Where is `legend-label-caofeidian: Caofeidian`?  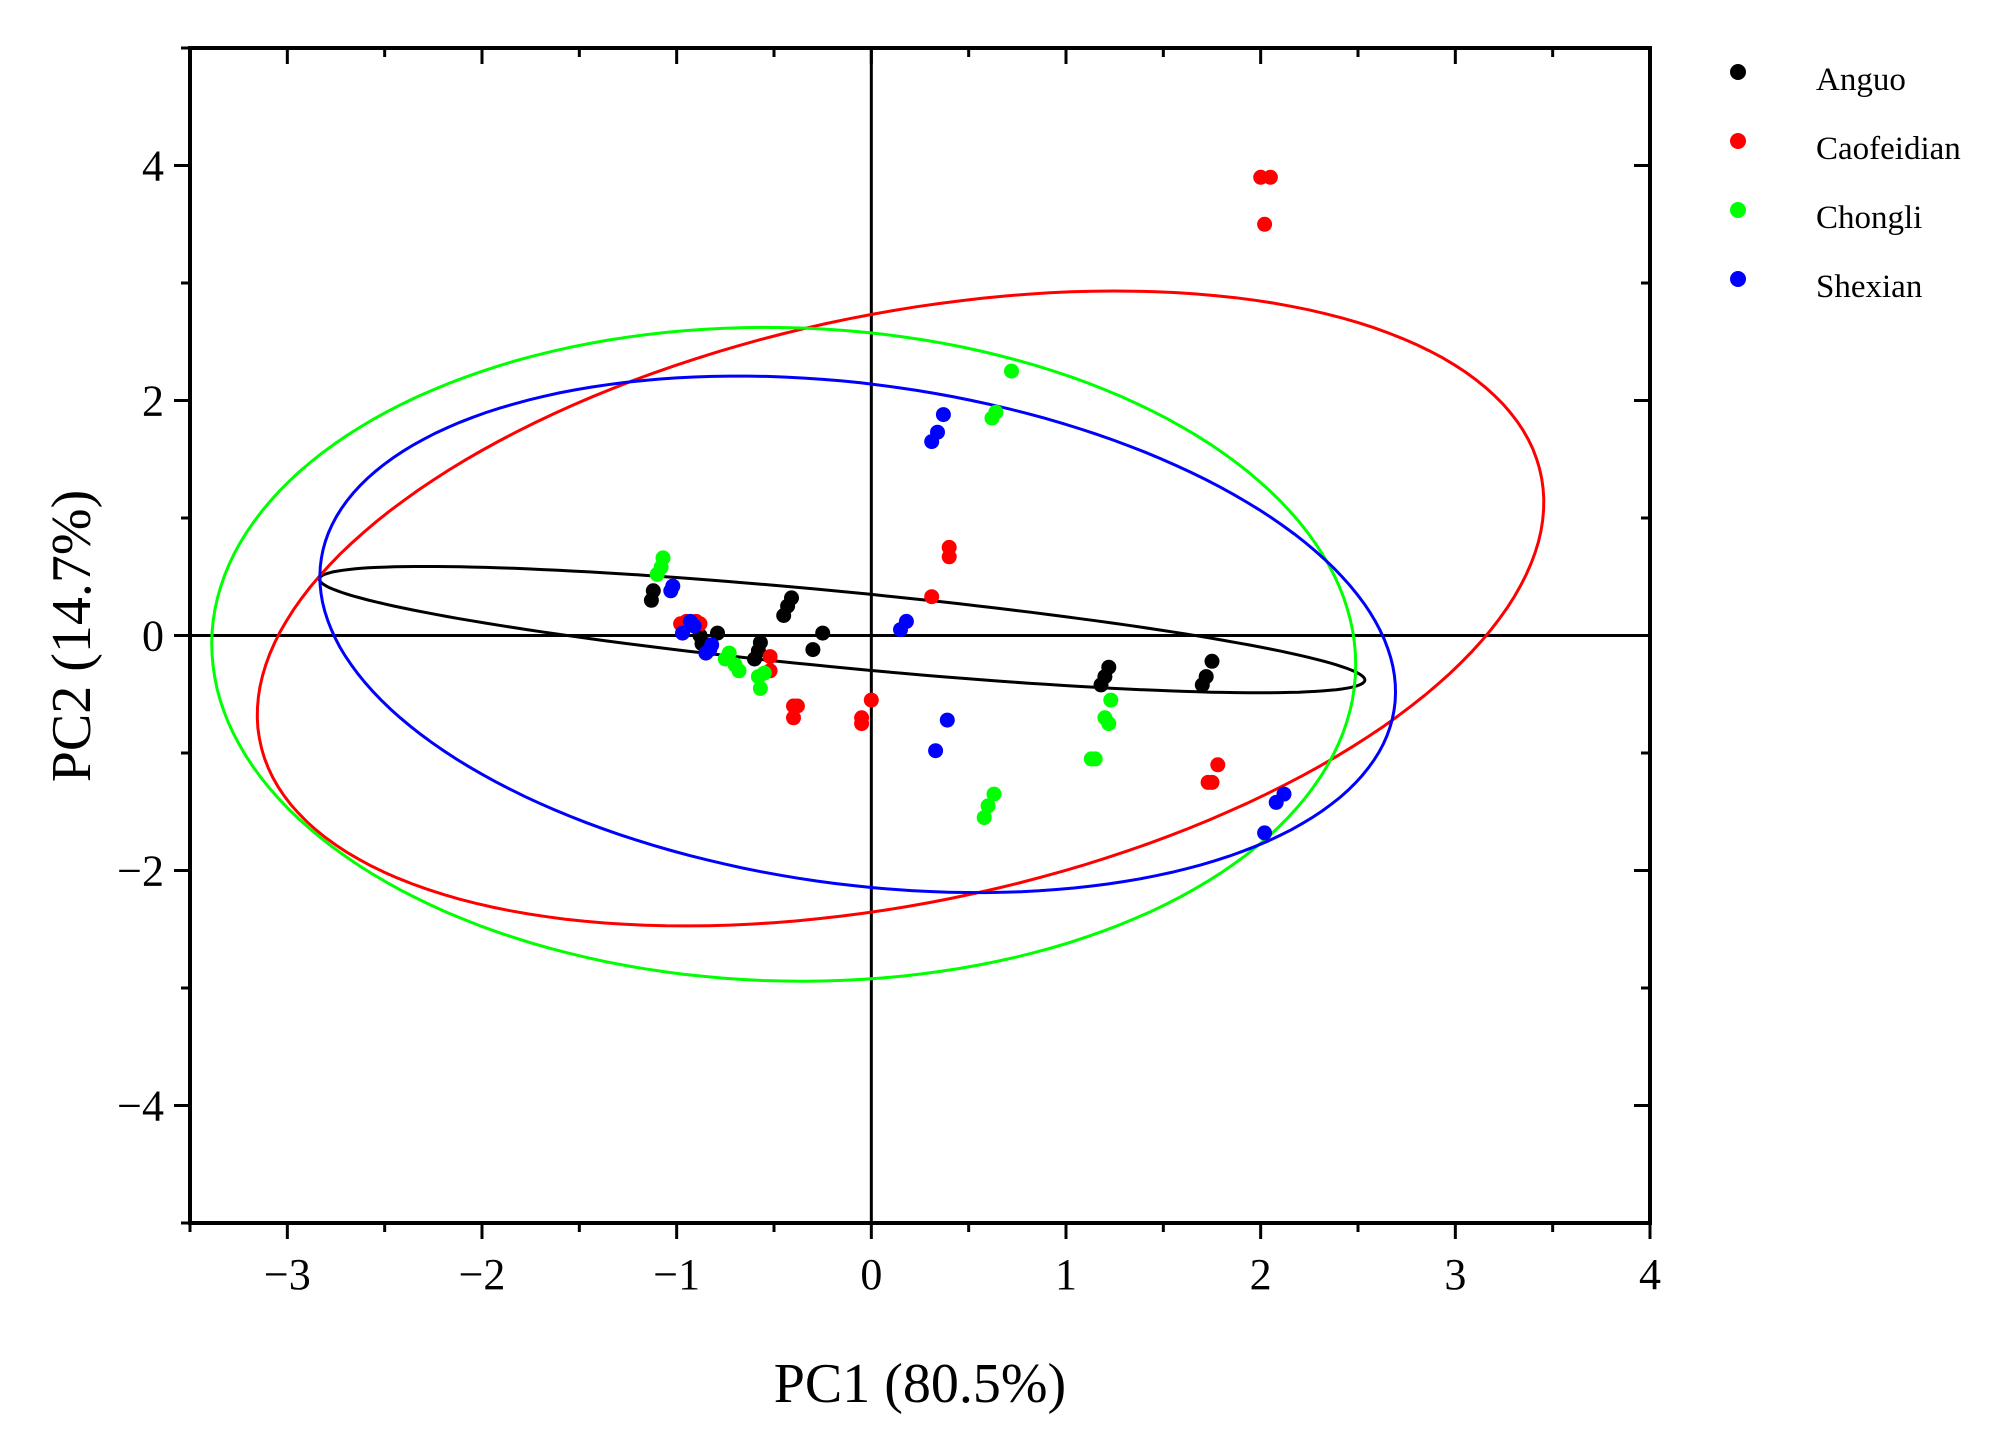
legend-label-caofeidian: Caofeidian is located at coordinates (1888, 149).